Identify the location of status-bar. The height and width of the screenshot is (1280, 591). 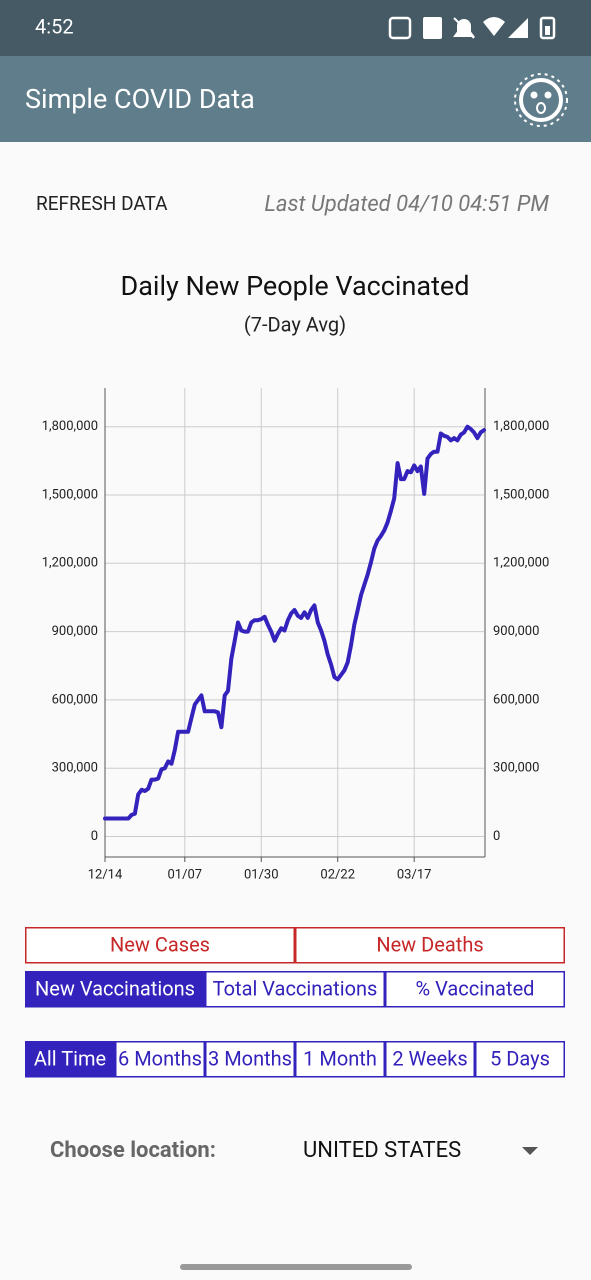
(295, 28).